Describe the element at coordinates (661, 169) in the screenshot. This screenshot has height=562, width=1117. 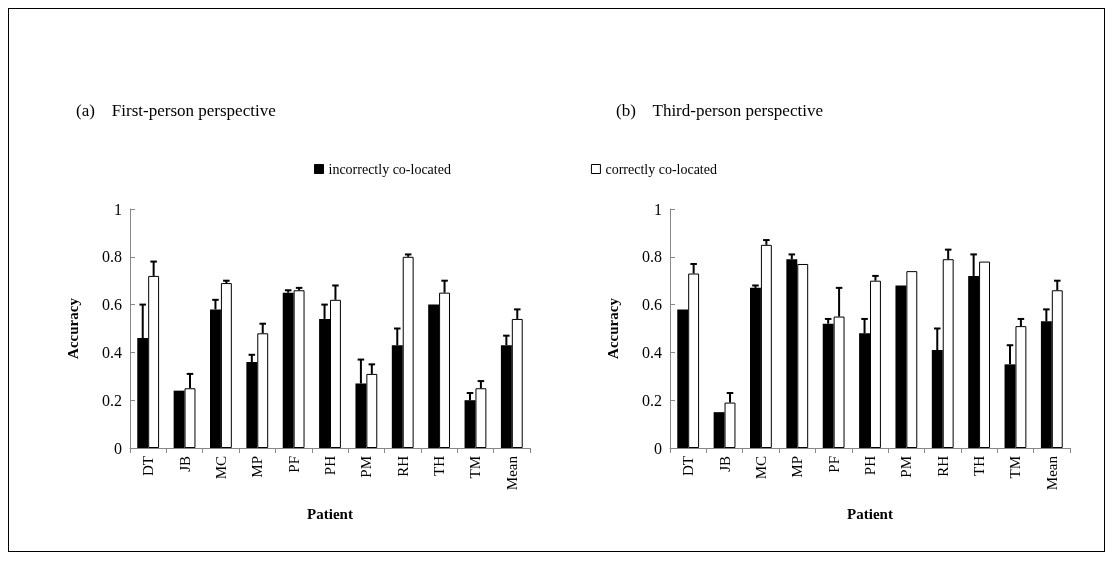
I see `legend-label: correctly co-located` at that location.